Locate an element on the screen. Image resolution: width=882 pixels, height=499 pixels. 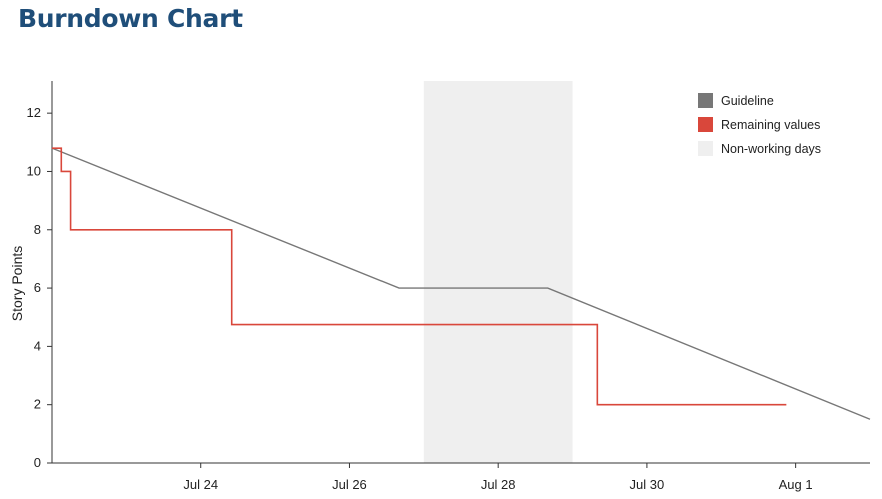
page-title: Burndown Chart is located at coordinates (130, 18).